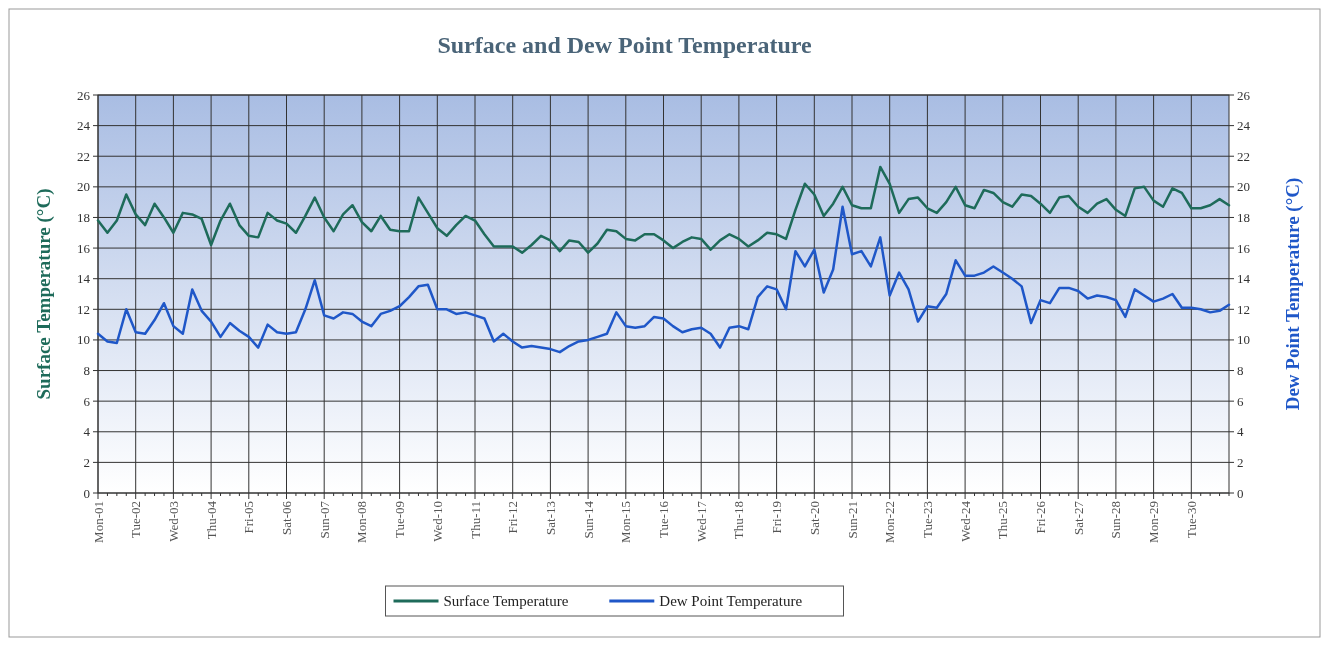  I want to click on legend-label: Dew Point Temperature, so click(731, 601).